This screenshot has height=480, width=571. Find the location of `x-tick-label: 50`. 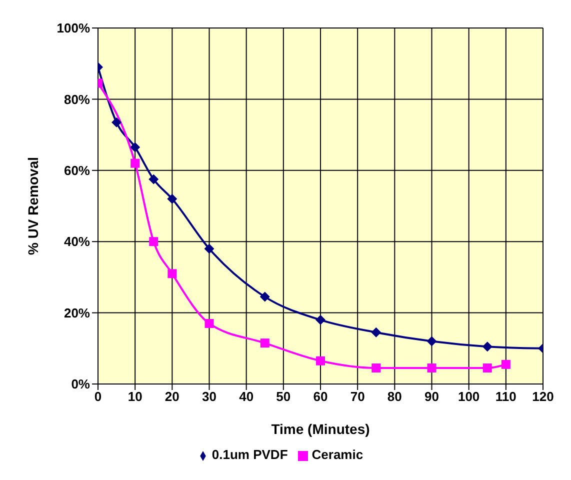

x-tick-label: 50 is located at coordinates (283, 396).